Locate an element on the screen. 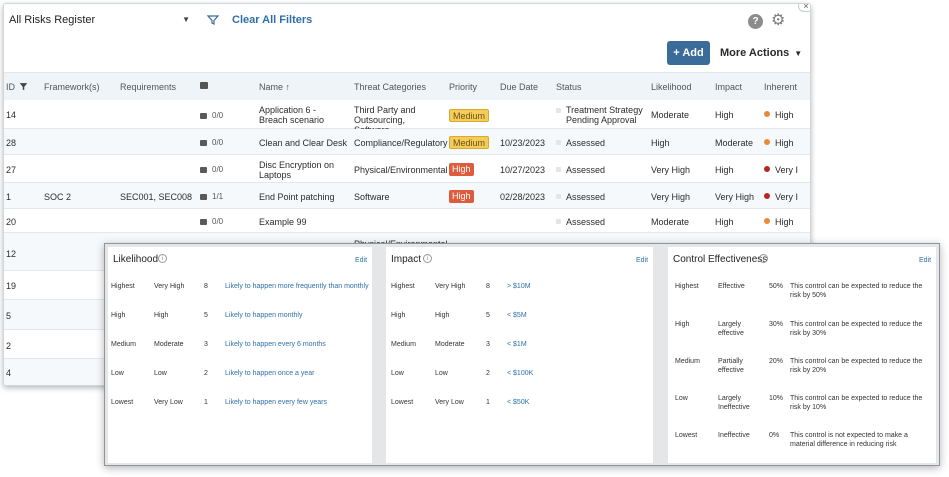 The width and height of the screenshot is (949, 477). row-name: Example 99 is located at coordinates (283, 222).